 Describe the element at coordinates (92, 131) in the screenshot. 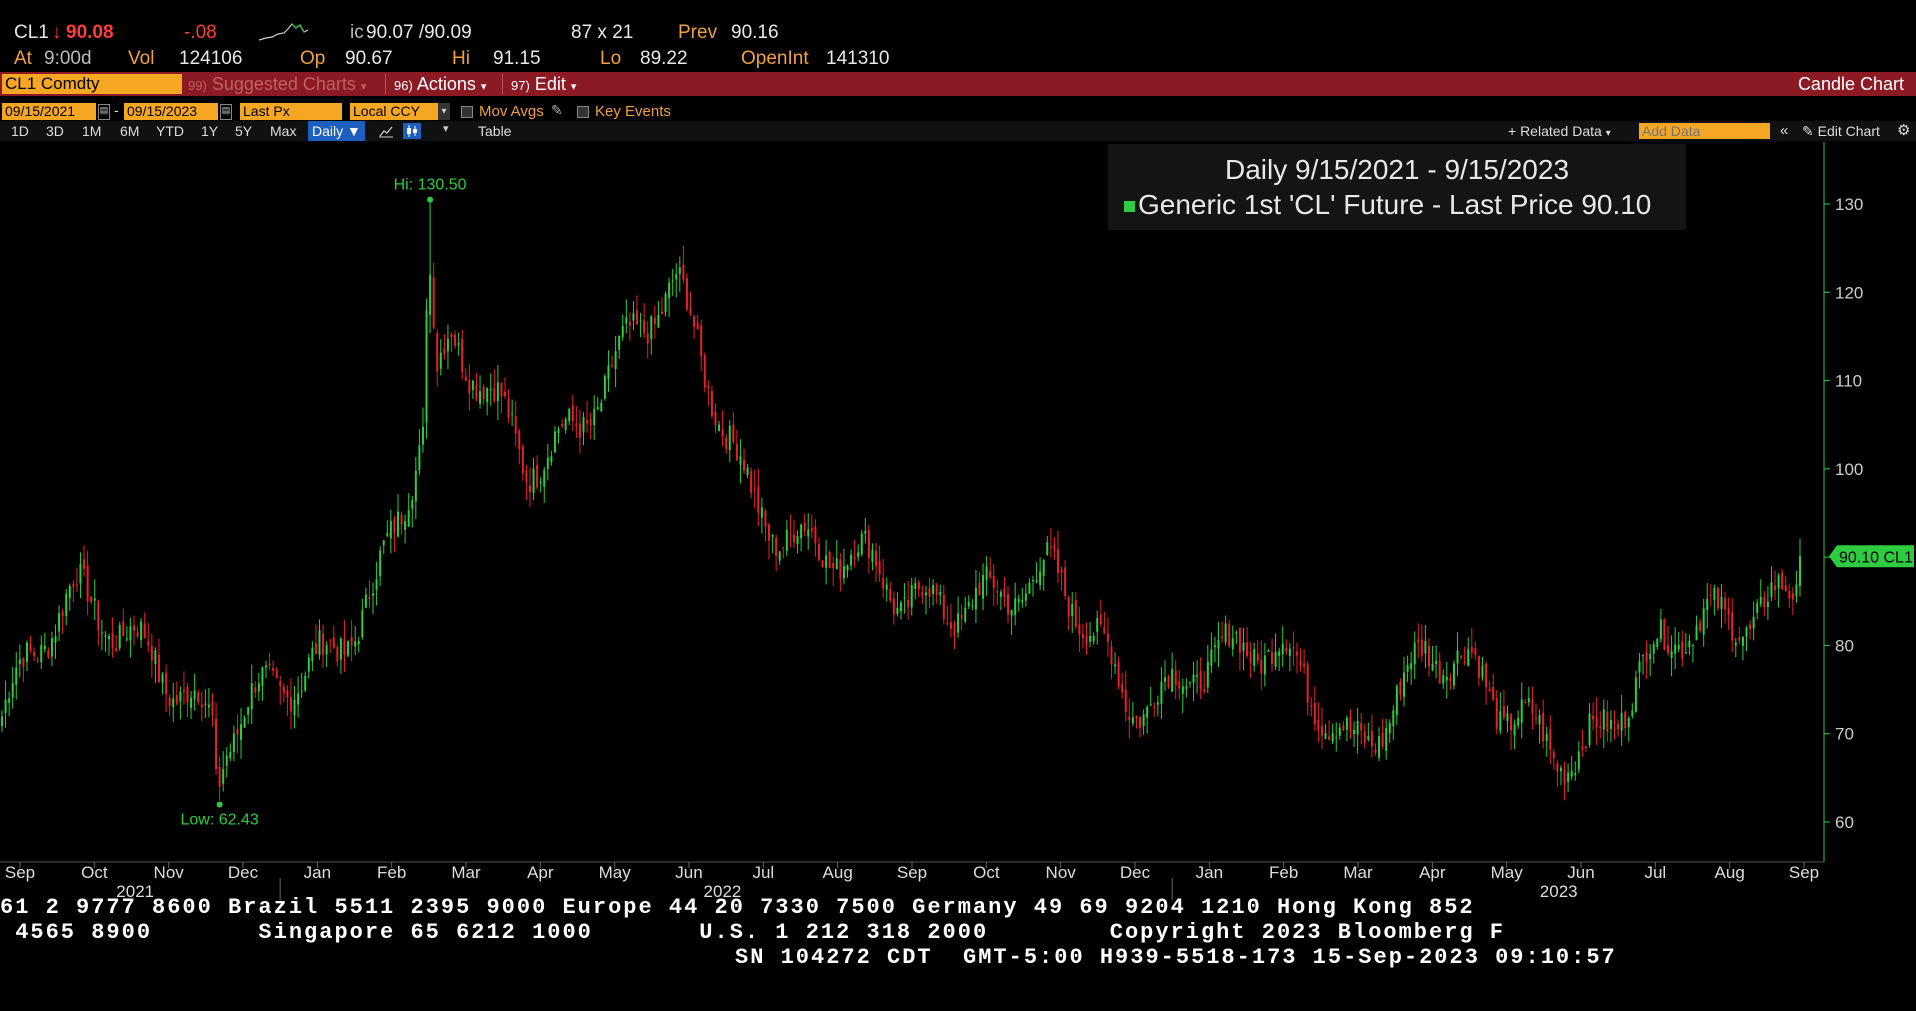

I see `range-1m: 1M` at that location.